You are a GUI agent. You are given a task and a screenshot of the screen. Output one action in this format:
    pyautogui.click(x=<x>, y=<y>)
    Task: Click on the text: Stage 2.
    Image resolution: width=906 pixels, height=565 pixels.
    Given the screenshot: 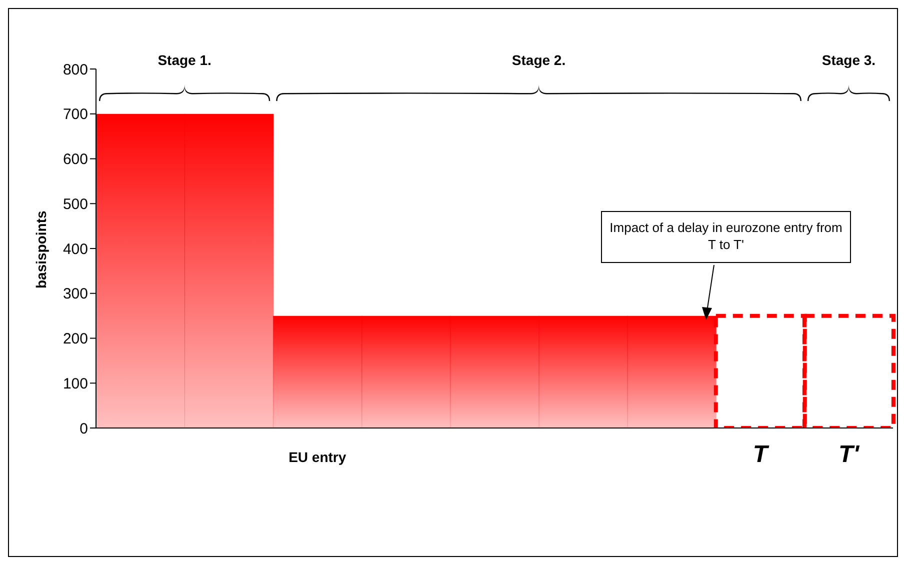 What is the action you would take?
    pyautogui.click(x=539, y=60)
    